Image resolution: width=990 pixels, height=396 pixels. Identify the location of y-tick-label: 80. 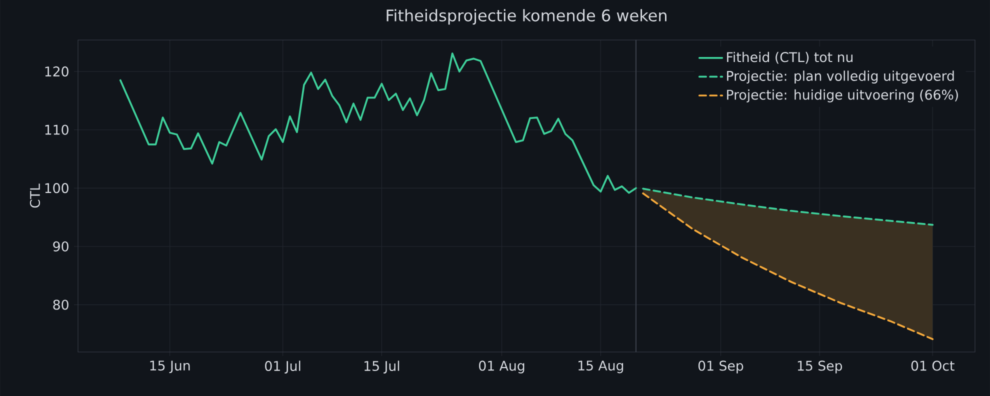
(60, 305).